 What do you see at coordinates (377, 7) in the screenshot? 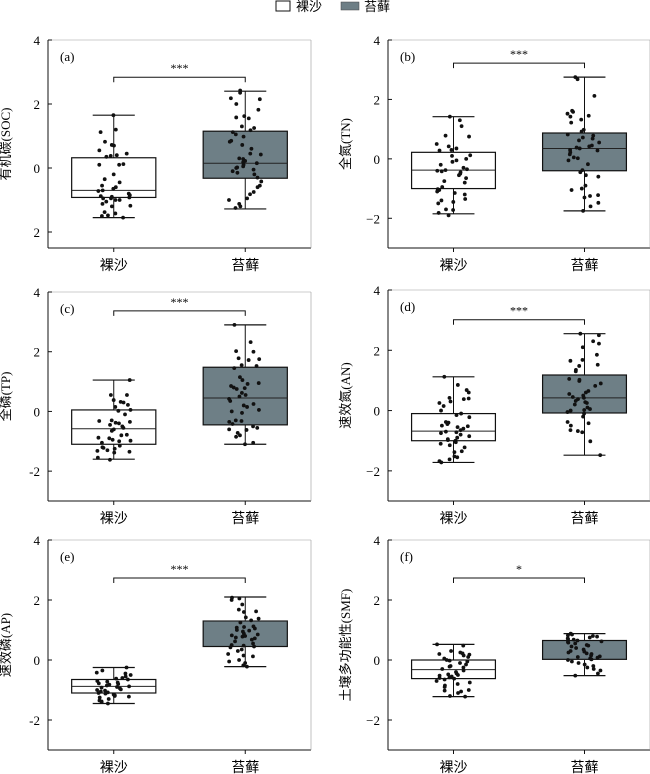
I see `legend-label-moss: 苔藓` at bounding box center [377, 7].